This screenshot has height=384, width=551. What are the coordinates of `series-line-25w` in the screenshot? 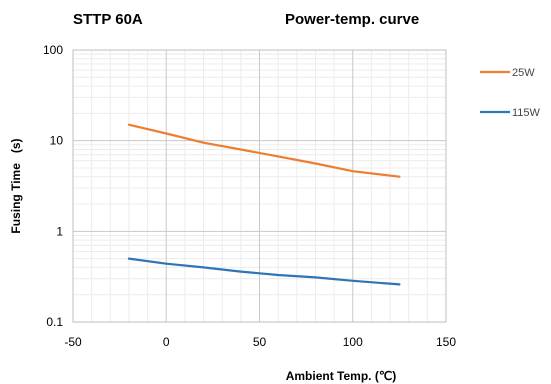 It's located at (264, 150).